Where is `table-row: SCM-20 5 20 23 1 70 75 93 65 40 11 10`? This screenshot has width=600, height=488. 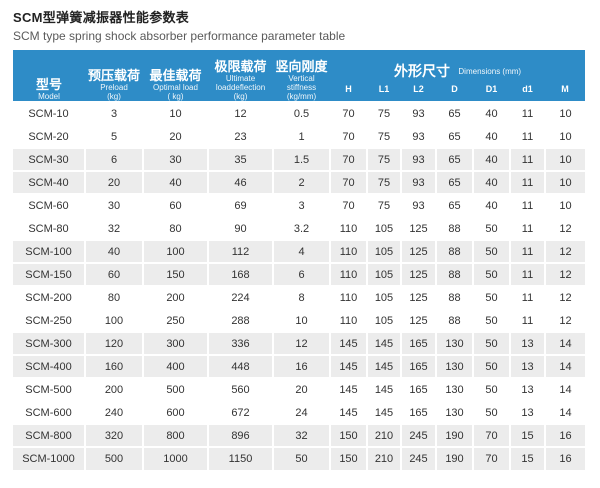 table-row: SCM-20 5 20 23 1 70 75 93 65 40 11 10 is located at coordinates (299, 136).